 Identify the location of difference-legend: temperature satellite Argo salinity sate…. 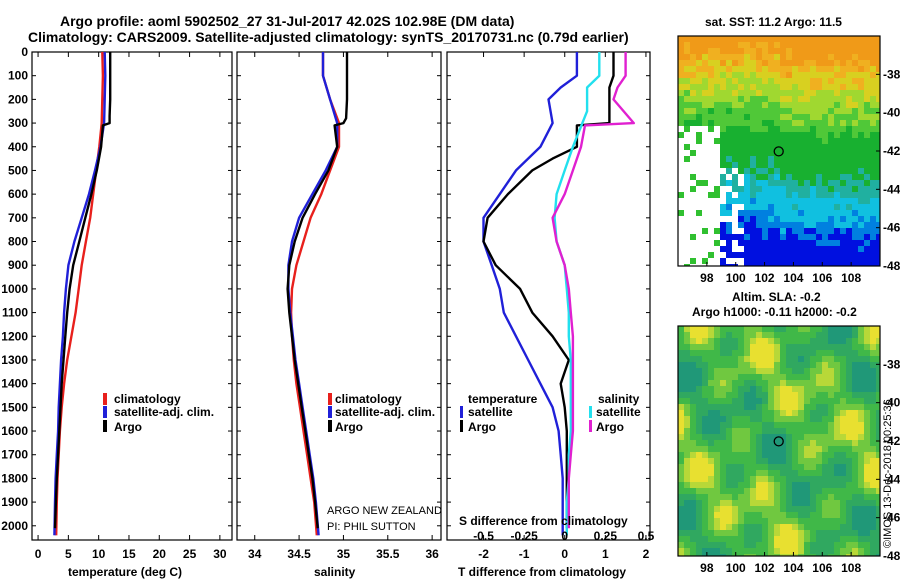
(550, 413).